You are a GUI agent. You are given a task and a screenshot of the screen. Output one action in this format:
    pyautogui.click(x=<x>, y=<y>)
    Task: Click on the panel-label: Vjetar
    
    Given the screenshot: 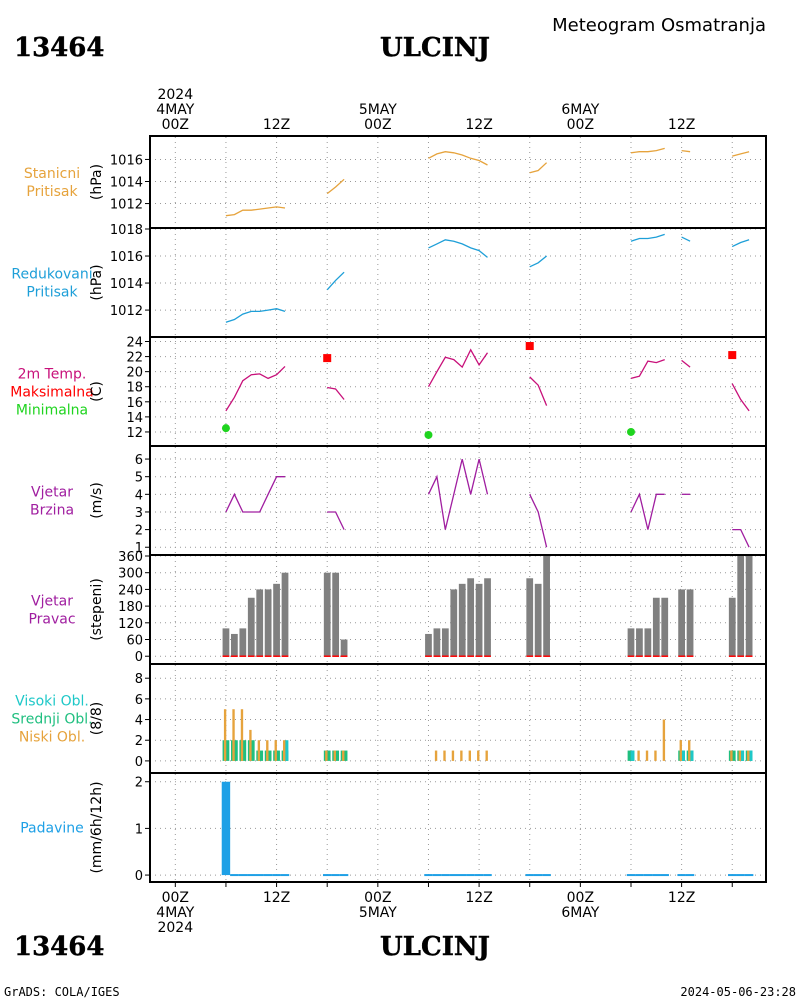 What is the action you would take?
    pyautogui.click(x=52, y=493)
    